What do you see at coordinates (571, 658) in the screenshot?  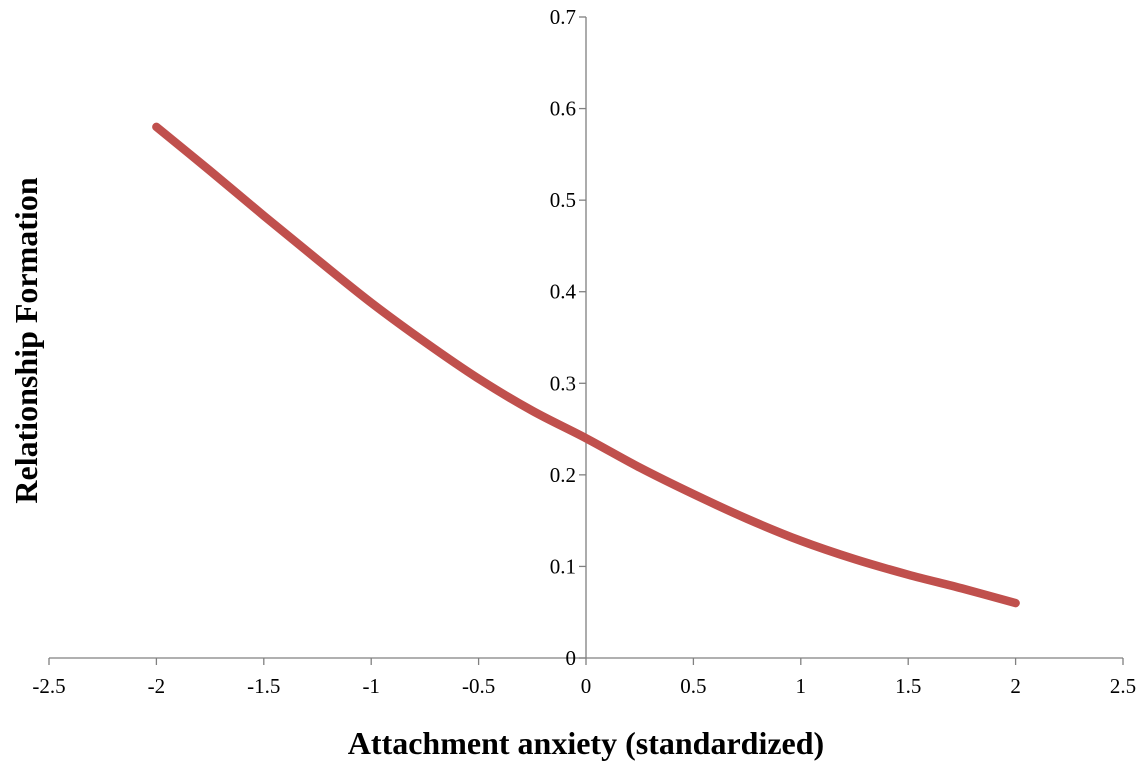 I see `y-tick-label: 0` at bounding box center [571, 658].